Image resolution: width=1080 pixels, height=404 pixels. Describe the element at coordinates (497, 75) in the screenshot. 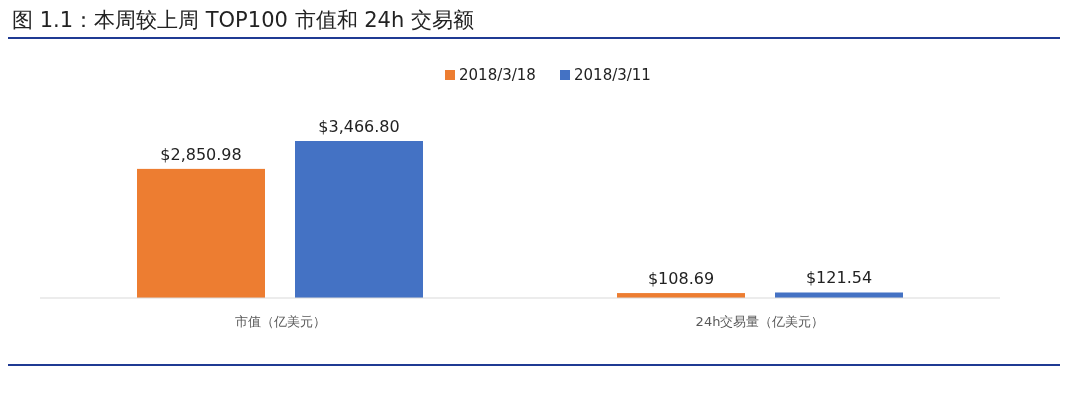

I see `legend-label: 2018/3/18` at that location.